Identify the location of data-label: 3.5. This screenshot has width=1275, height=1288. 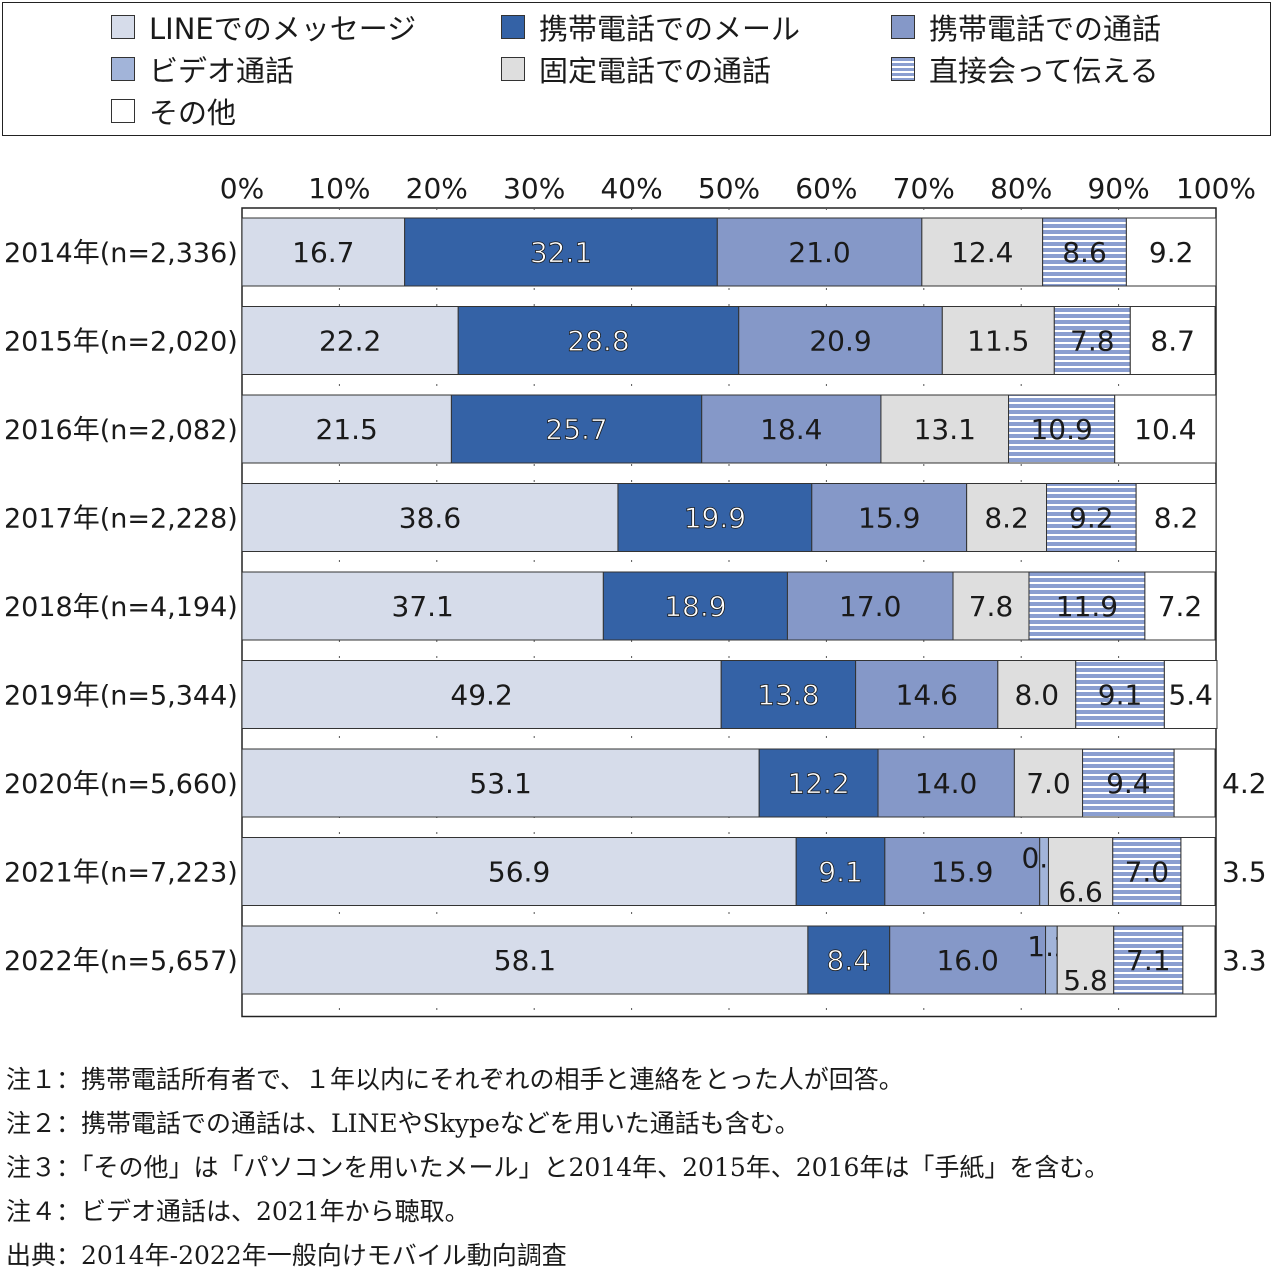
(1244, 872).